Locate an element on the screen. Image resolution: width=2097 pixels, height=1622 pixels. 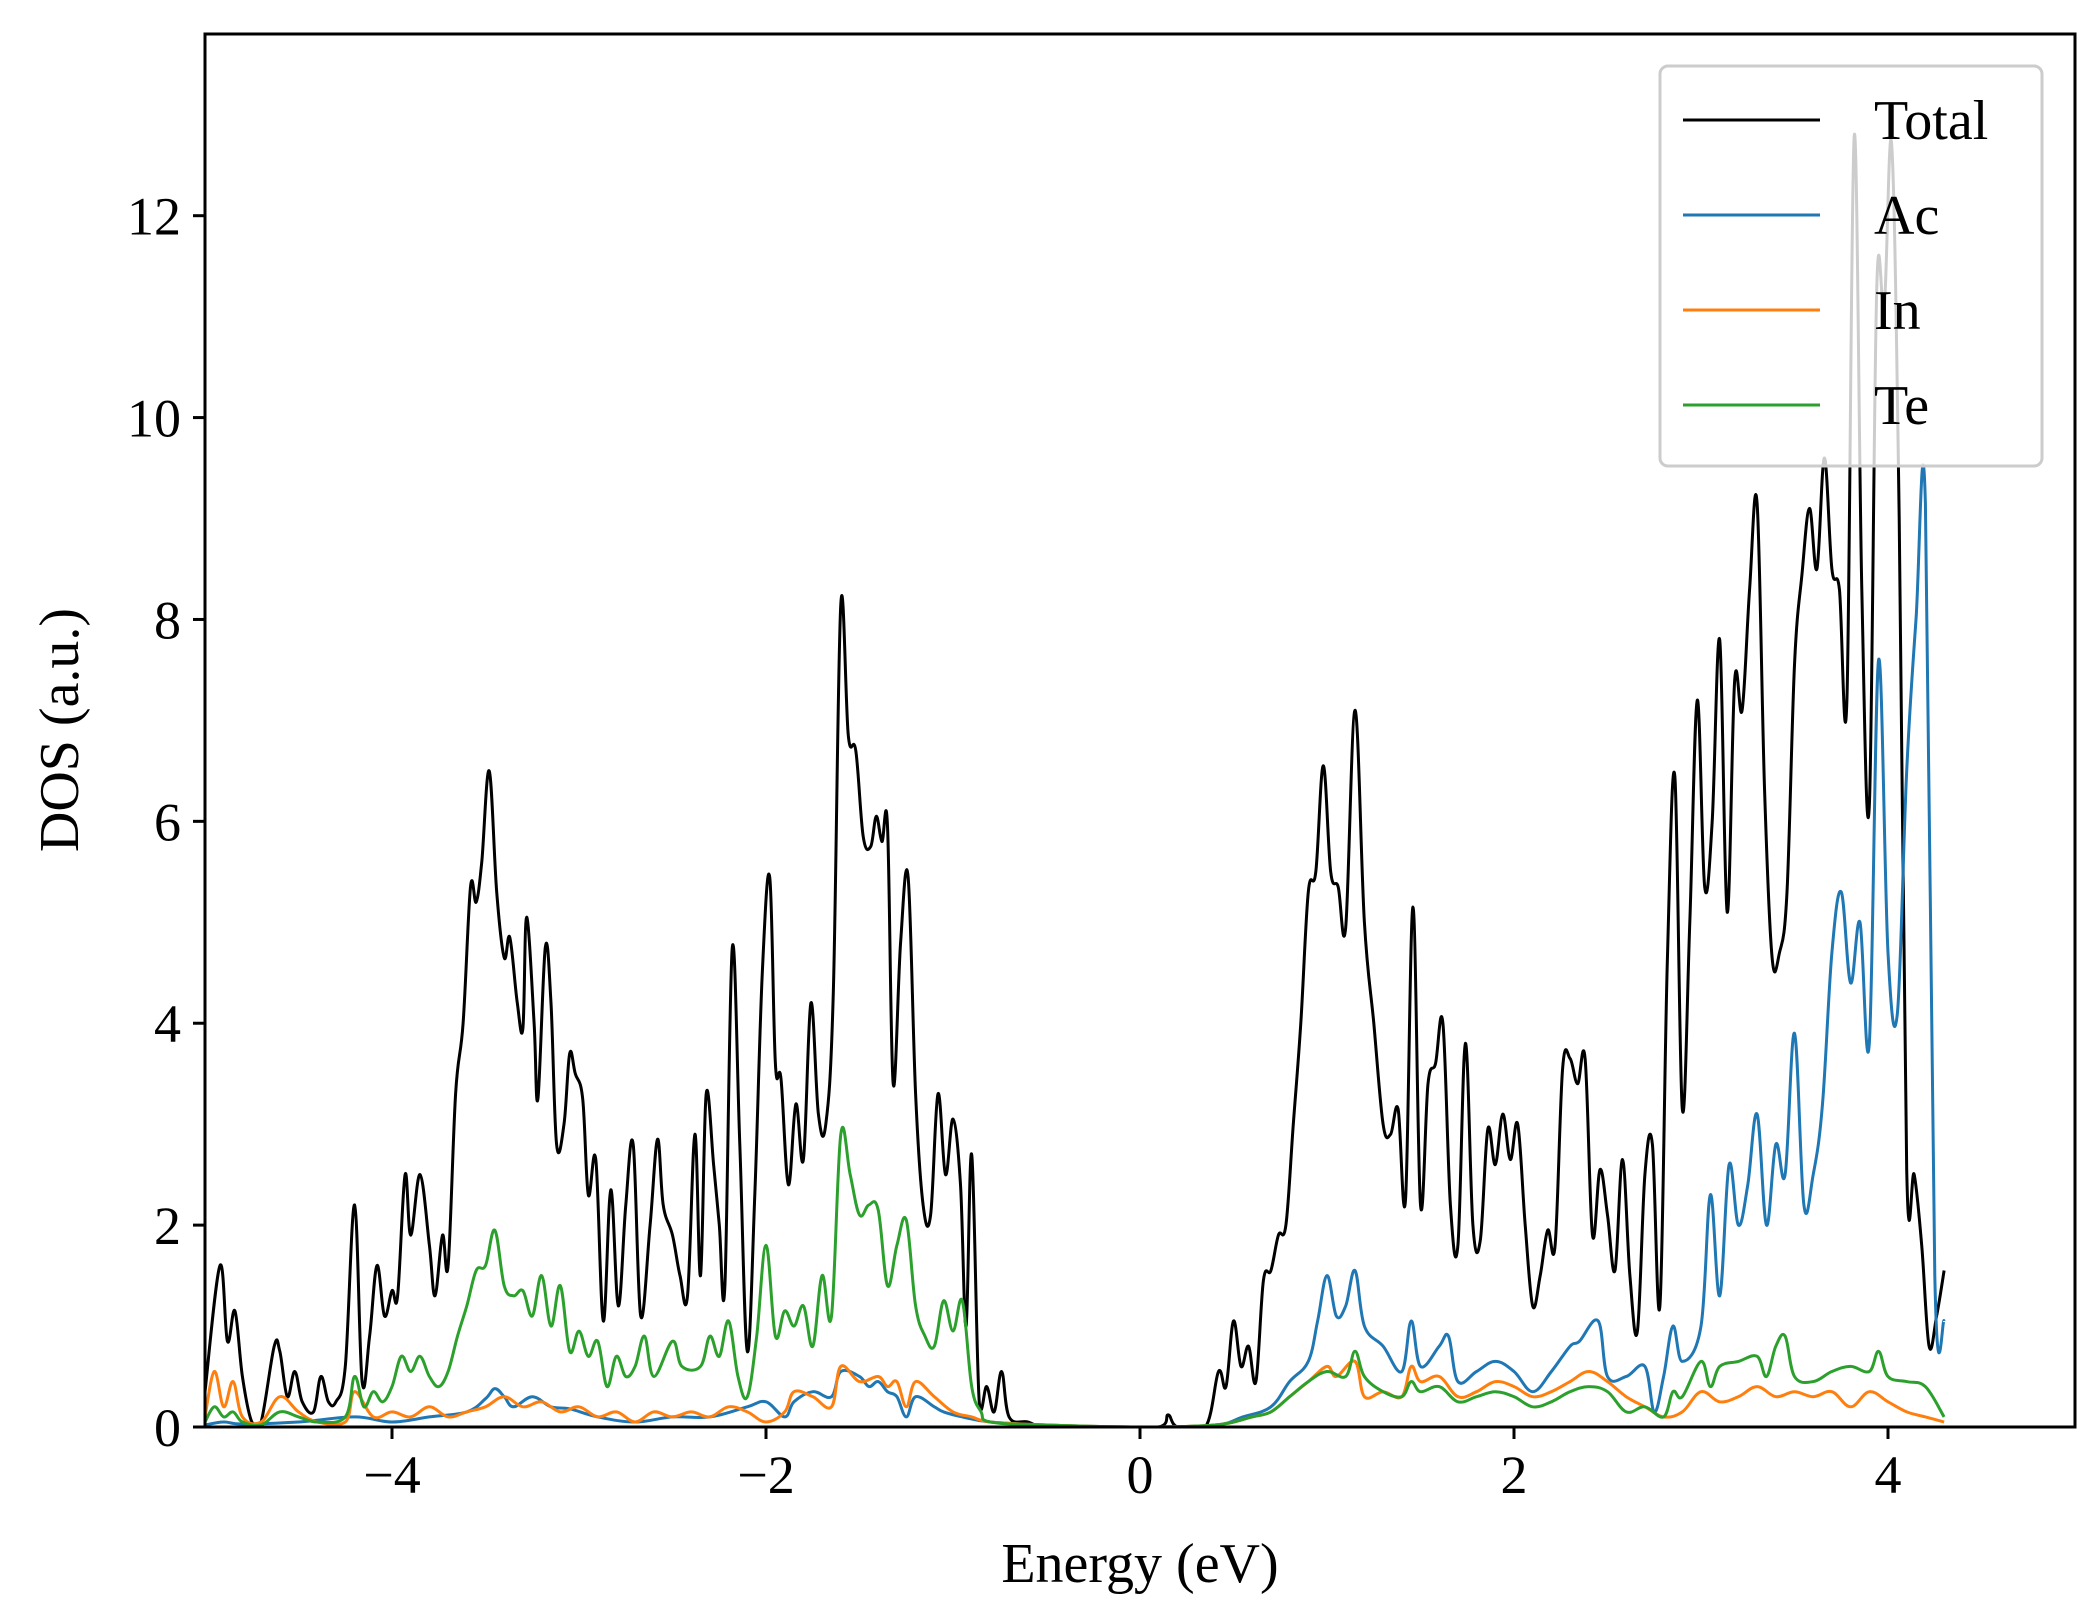
y-tick-label: 8 is located at coordinates (167, 620).